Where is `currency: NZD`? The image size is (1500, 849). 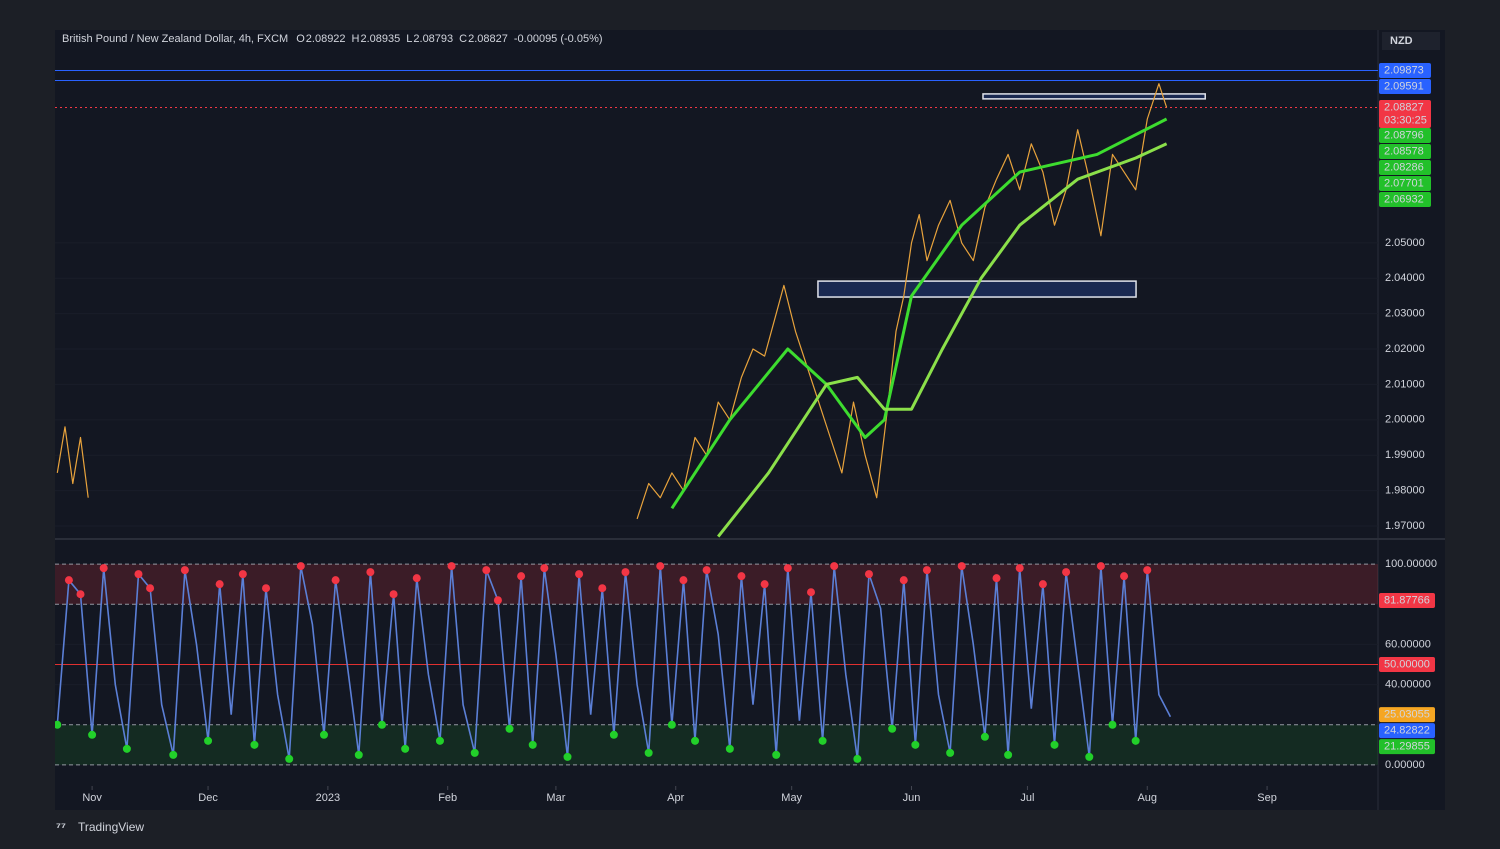
currency: NZD is located at coordinates (1401, 41).